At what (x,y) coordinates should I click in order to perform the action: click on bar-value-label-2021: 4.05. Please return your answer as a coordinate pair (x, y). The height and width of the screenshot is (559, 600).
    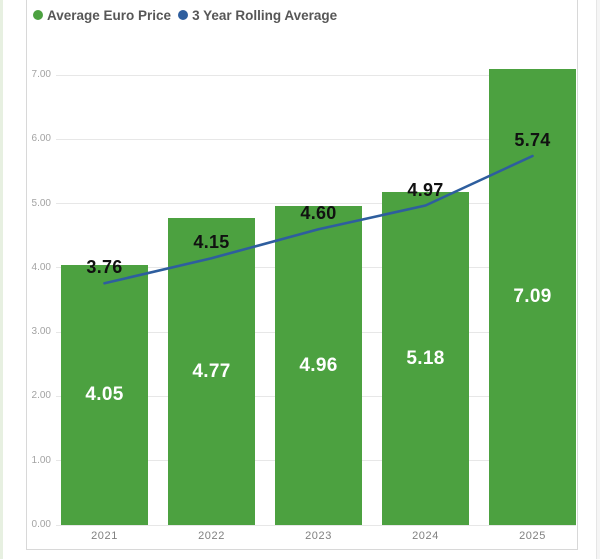
    Looking at the image, I should click on (104, 394).